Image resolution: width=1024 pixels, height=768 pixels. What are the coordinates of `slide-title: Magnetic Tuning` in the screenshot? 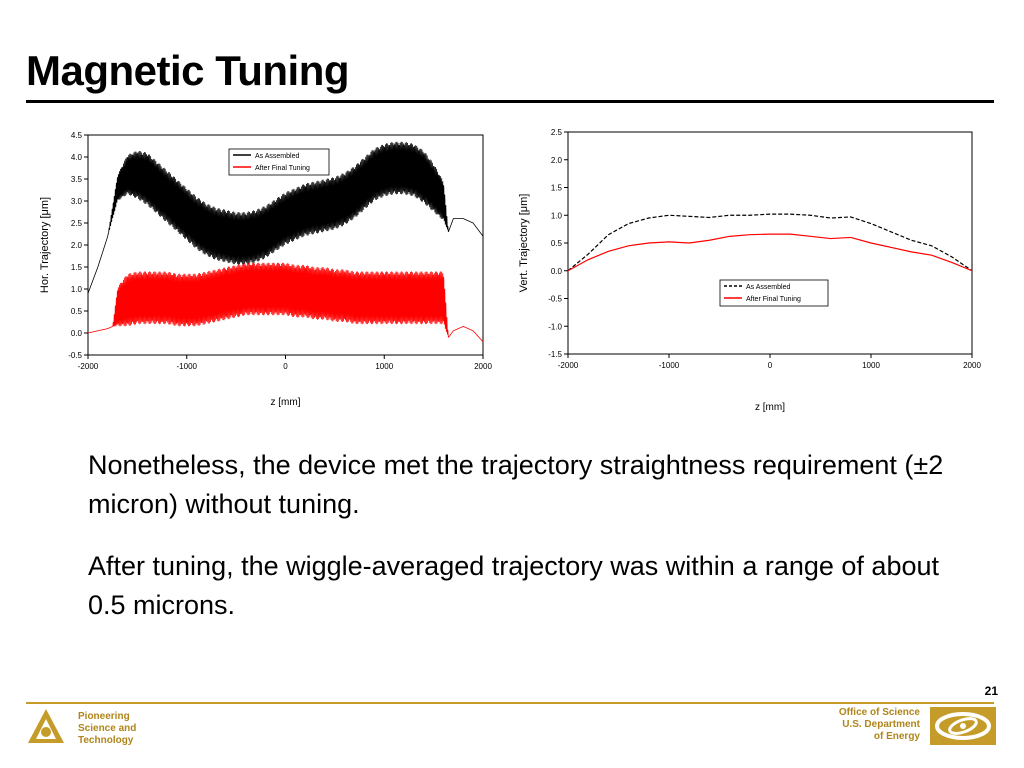 It's located at (188, 70).